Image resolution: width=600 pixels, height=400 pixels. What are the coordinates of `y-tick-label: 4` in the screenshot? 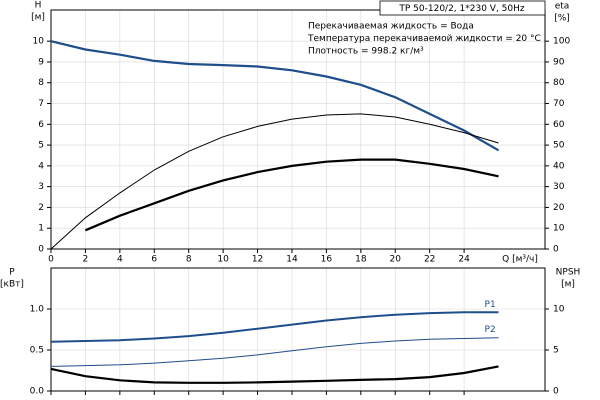 It's located at (41, 166).